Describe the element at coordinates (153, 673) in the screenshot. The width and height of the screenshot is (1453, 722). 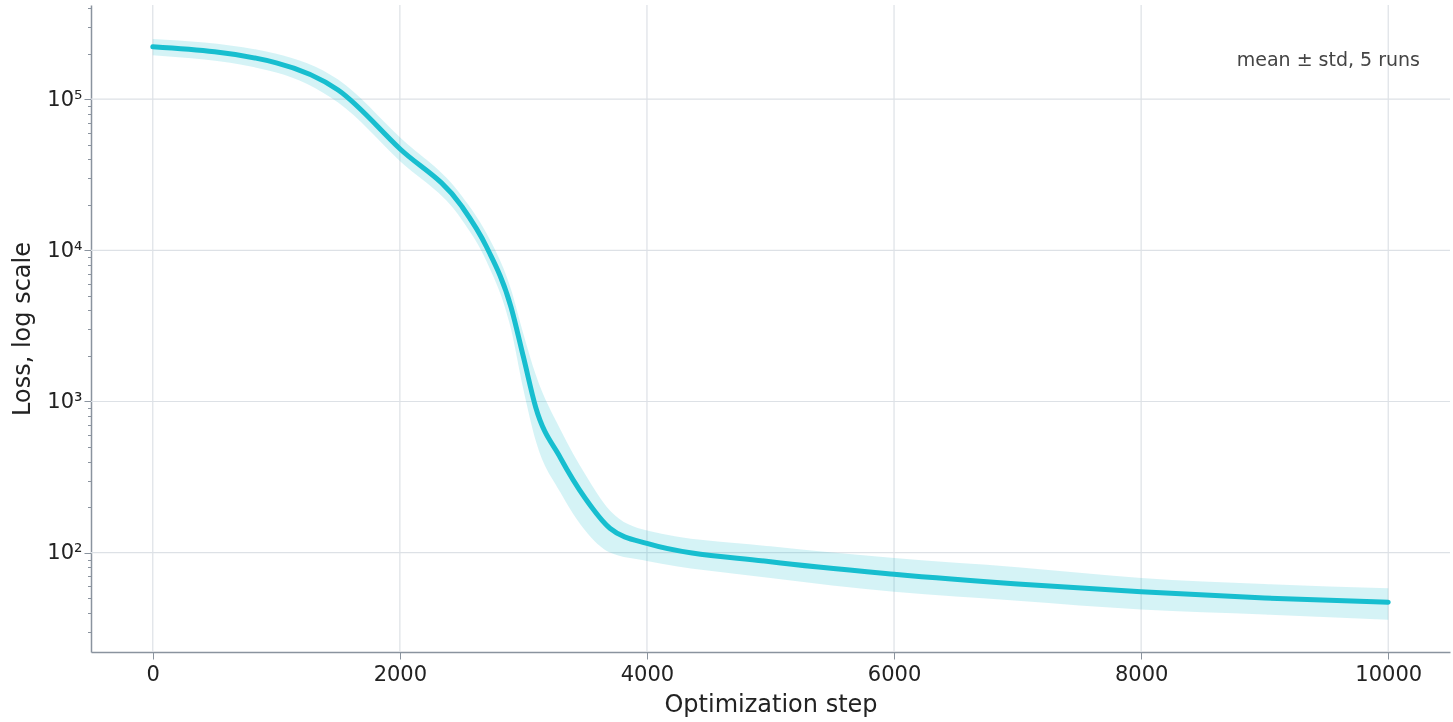
I see `x-tick-label: 0` at that location.